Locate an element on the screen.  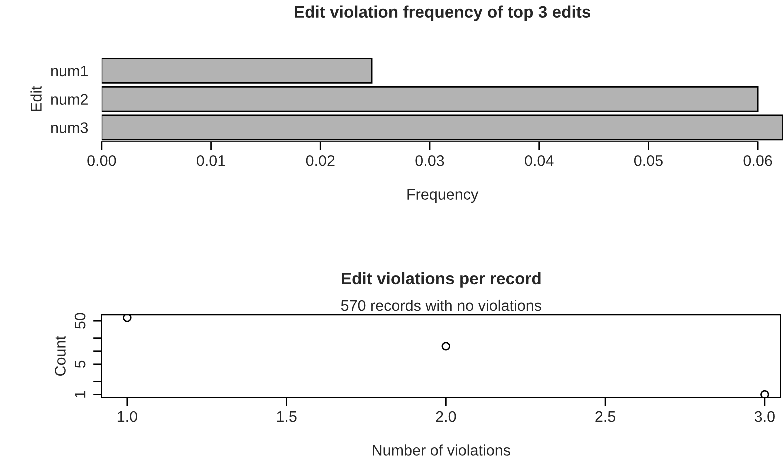
y-tick-label: num3 is located at coordinates (70, 128).